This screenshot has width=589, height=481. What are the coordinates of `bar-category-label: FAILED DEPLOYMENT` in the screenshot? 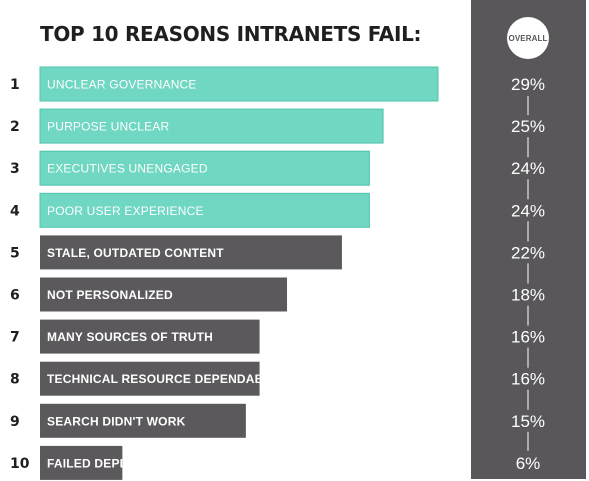 It's located at (113, 463).